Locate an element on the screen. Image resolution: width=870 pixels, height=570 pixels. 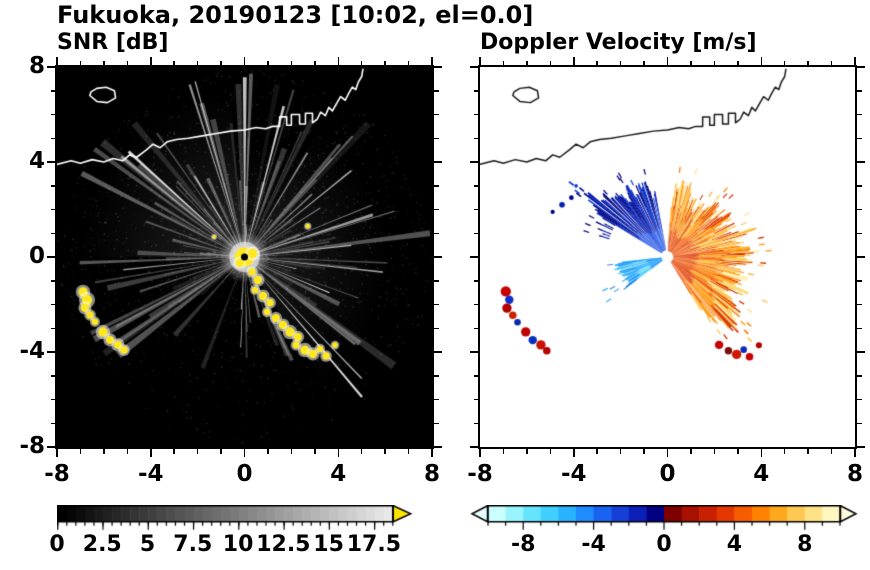
snr-colorbar is located at coordinates (237, 519).